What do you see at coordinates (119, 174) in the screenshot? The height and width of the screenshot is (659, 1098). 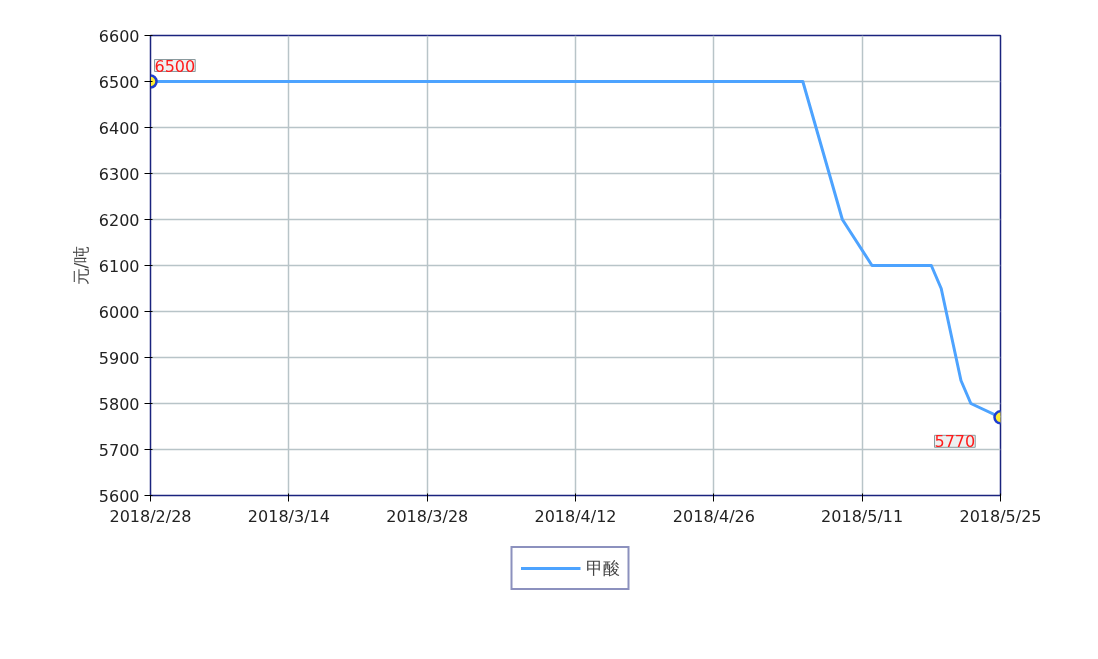 I see `y-tick-label: 6300` at bounding box center [119, 174].